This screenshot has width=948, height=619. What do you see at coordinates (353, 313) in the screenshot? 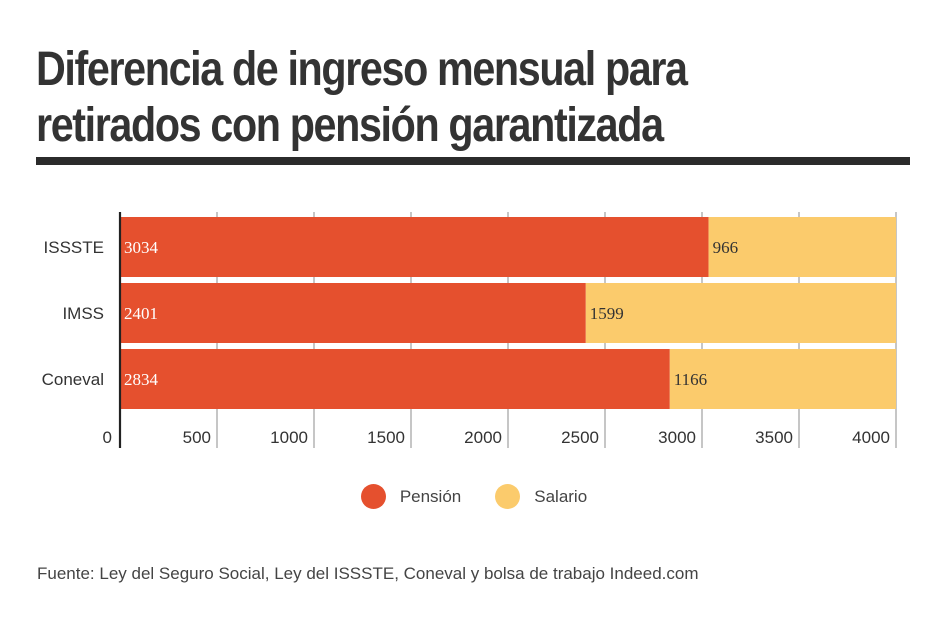
I see `bar-pensin-imss` at bounding box center [353, 313].